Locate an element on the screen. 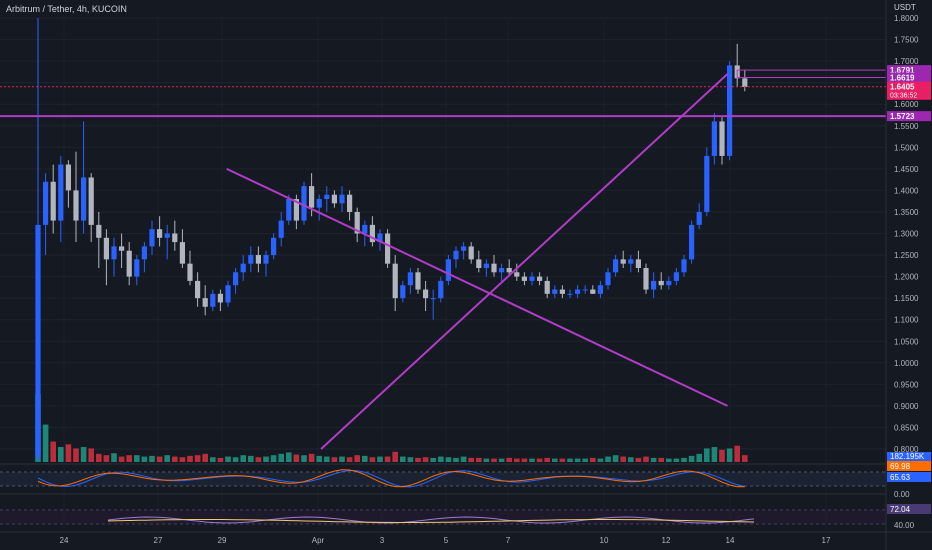  symbol-title: Arbitrum / Tether, 4h, KUCOIN is located at coordinates (66, 9).